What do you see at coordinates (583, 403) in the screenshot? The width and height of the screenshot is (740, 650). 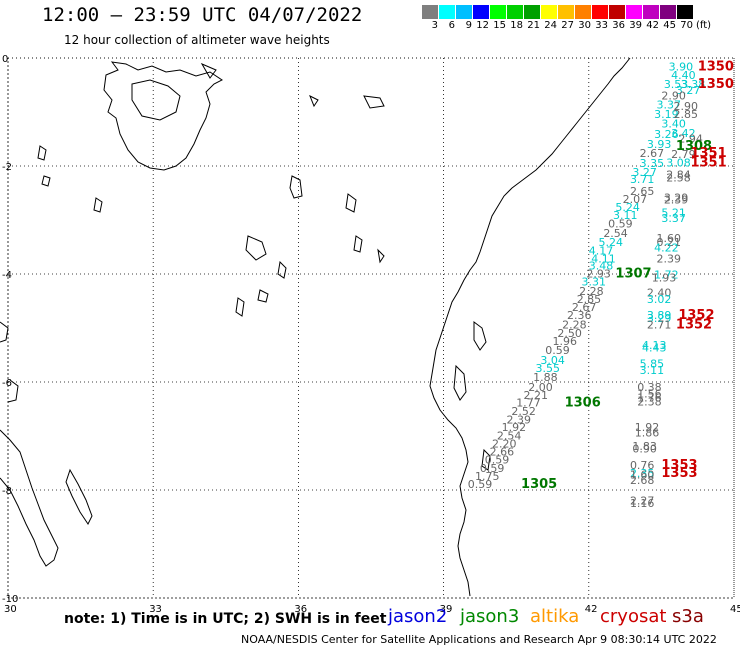 I see `pass-time-label: 1306` at bounding box center [583, 403].